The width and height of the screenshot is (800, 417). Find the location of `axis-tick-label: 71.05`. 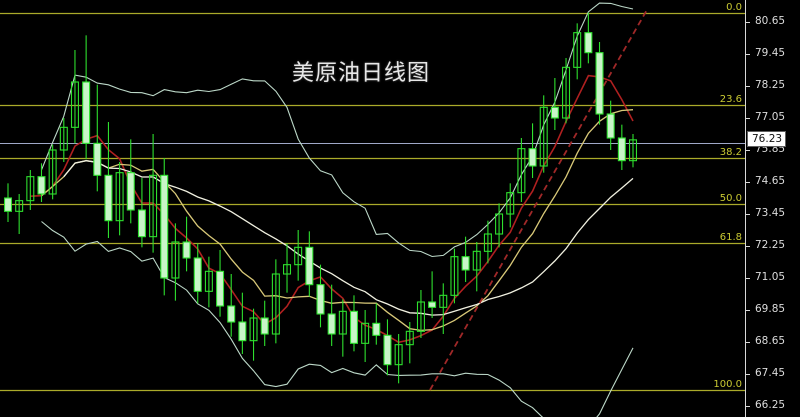

axis-tick-label: 71.05 is located at coordinates (770, 277).